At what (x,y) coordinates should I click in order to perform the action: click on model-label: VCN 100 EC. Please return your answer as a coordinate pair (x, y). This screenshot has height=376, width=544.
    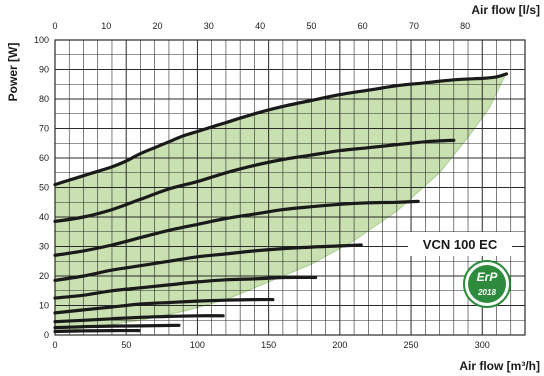
    Looking at the image, I should click on (460, 244).